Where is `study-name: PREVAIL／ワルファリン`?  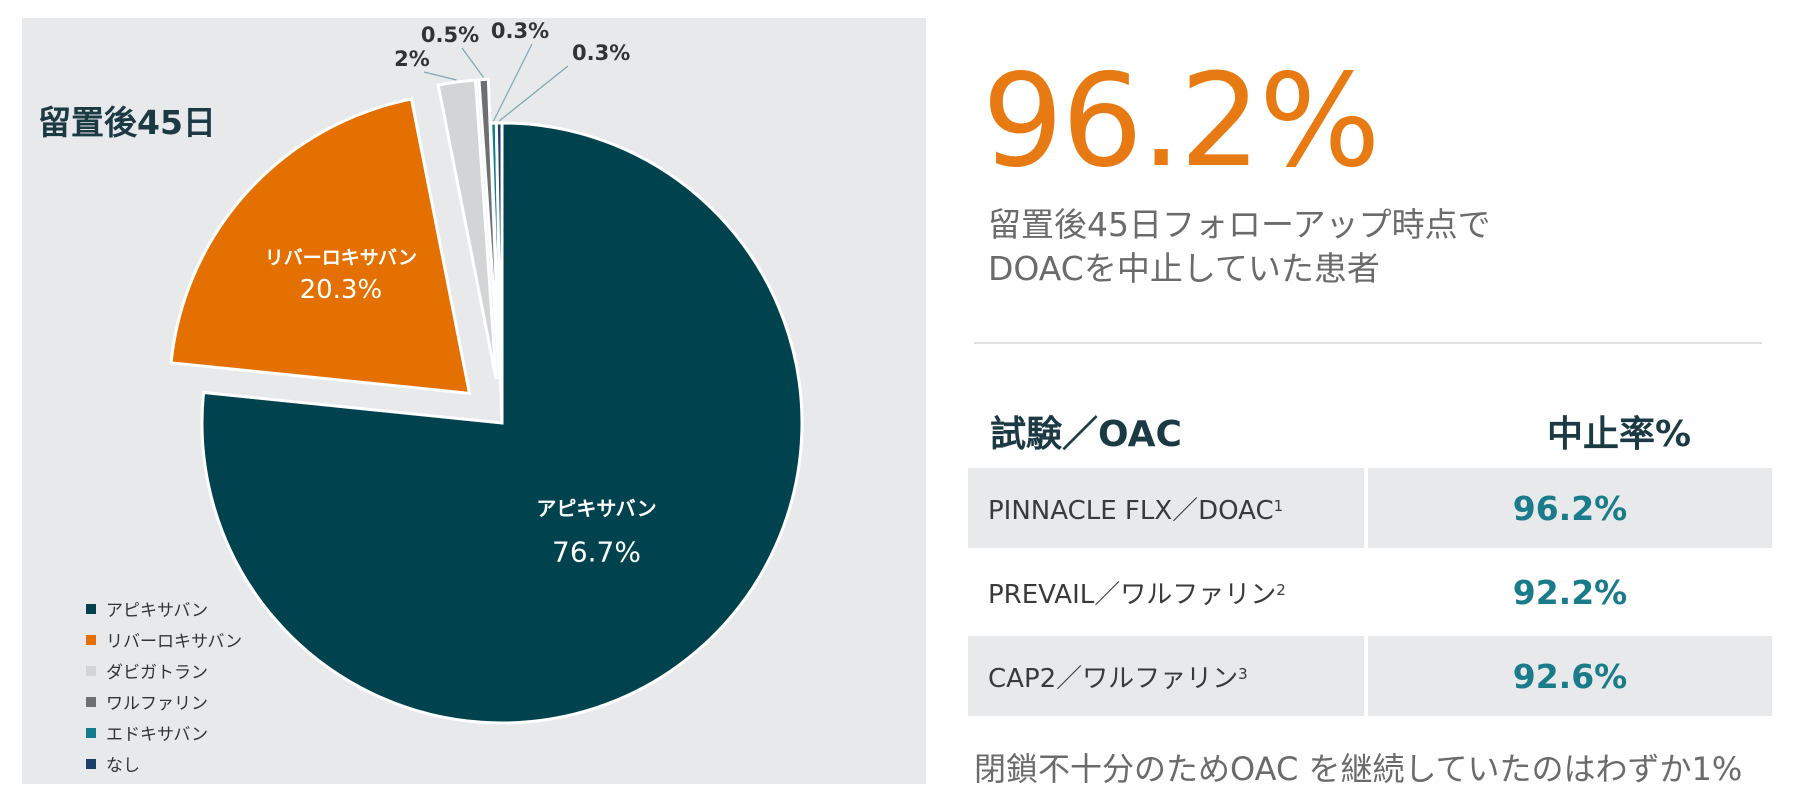
study-name: PREVAIL／ワルファリン is located at coordinates (1132, 594).